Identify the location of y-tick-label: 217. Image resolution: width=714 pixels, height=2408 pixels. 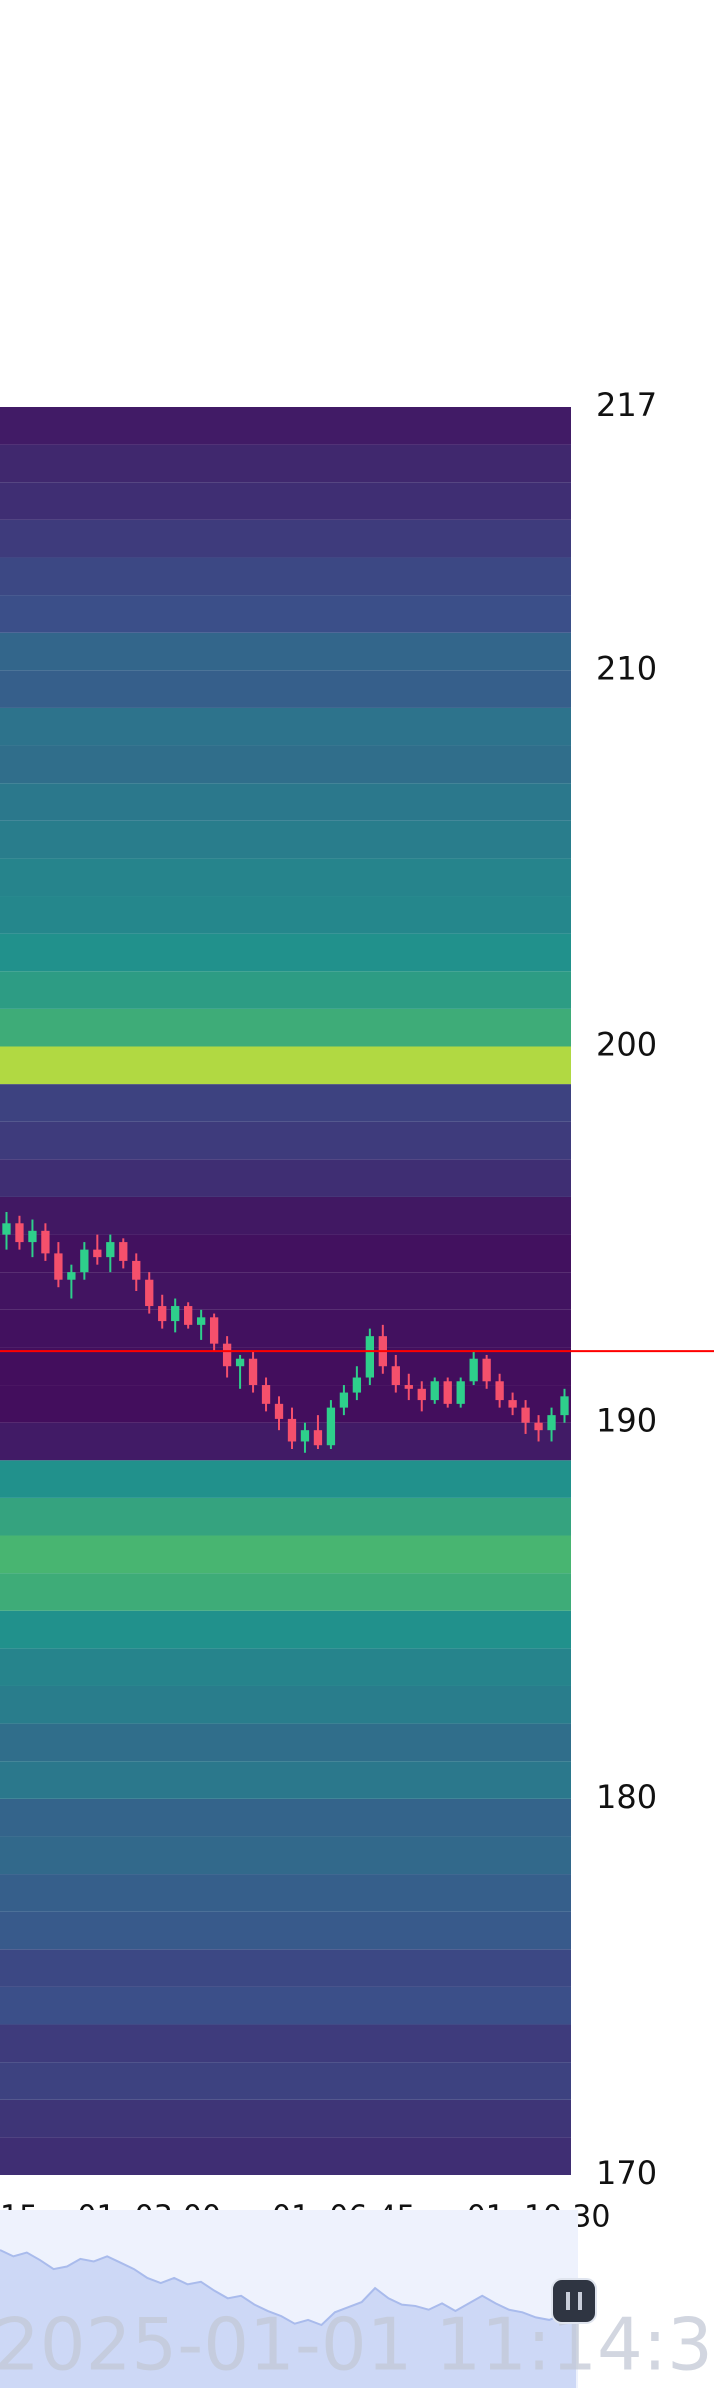
(626, 405).